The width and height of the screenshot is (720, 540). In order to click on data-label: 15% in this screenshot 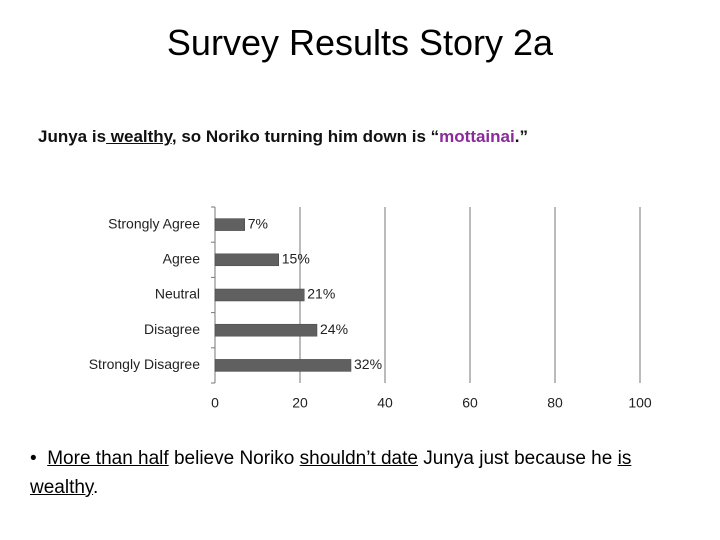, I will do `click(296, 259)`.